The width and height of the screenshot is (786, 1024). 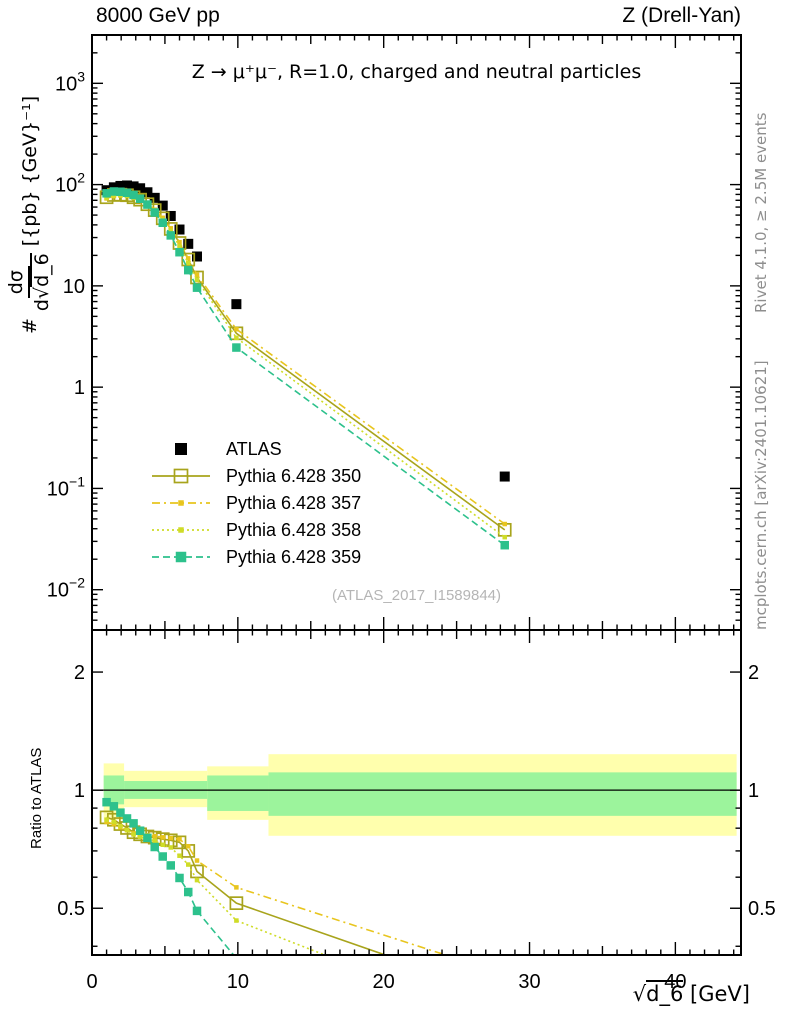 What do you see at coordinates (416, 595) in the screenshot?
I see `analysis-watermark: (ATLAS_2017_I1589844)` at bounding box center [416, 595].